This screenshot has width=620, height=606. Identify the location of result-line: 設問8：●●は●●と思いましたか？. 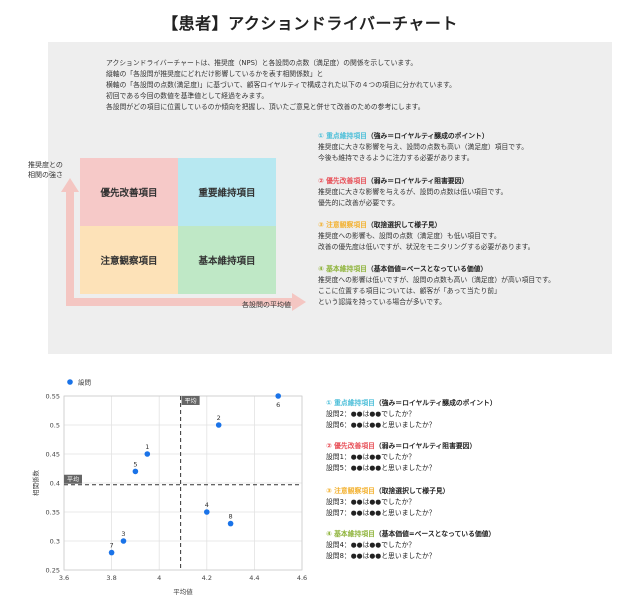
(381, 556).